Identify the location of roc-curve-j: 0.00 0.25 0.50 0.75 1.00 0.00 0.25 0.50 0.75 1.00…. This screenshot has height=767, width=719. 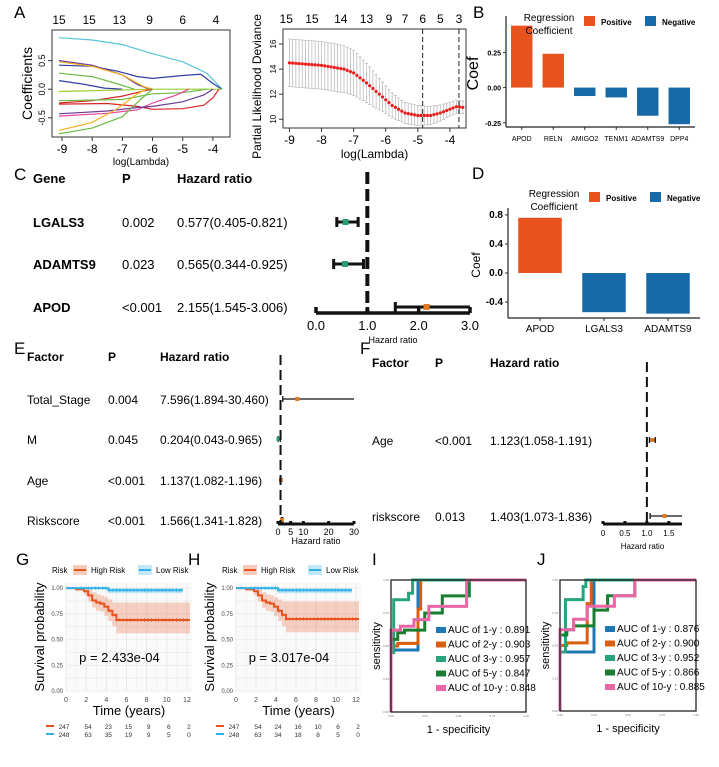
(622, 656).